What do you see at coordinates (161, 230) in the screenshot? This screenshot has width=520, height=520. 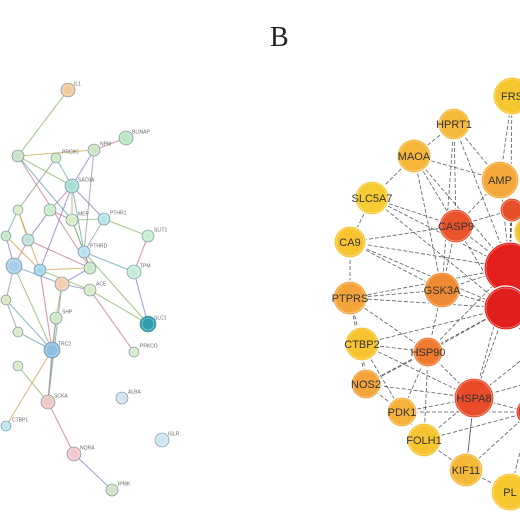 I see `node-label: SLIT1` at bounding box center [161, 230].